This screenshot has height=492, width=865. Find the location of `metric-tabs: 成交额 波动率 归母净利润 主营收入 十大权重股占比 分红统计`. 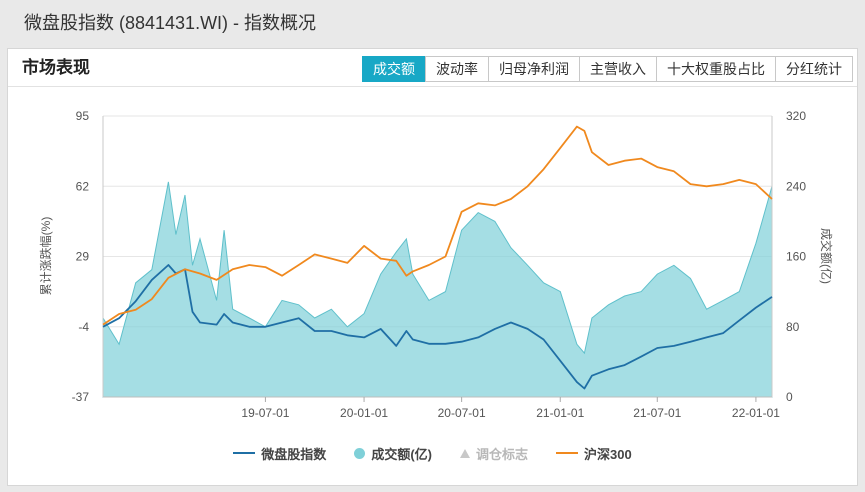

metric-tabs: 成交额 波动率 归母净利润 主营收入 十大权重股占比 分红统计 is located at coordinates (607, 69).